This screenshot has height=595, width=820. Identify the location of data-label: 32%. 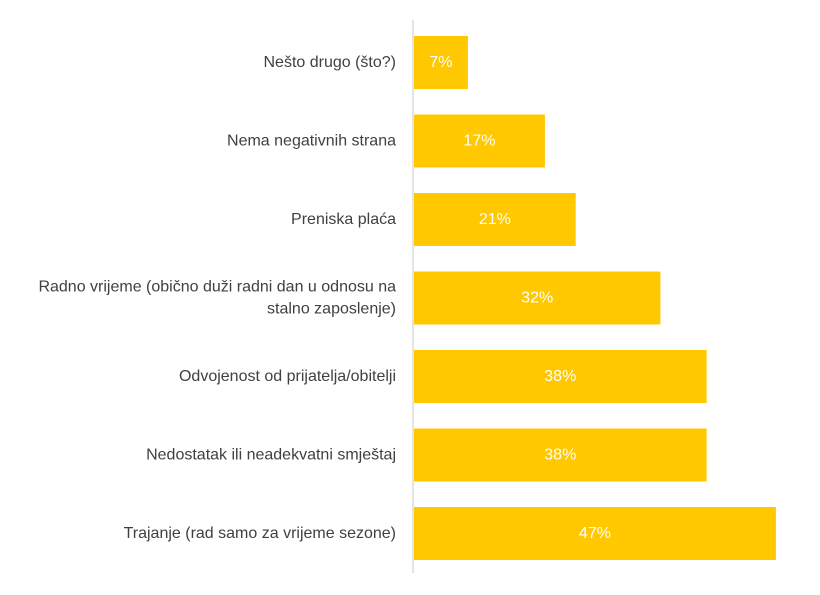
(537, 298).